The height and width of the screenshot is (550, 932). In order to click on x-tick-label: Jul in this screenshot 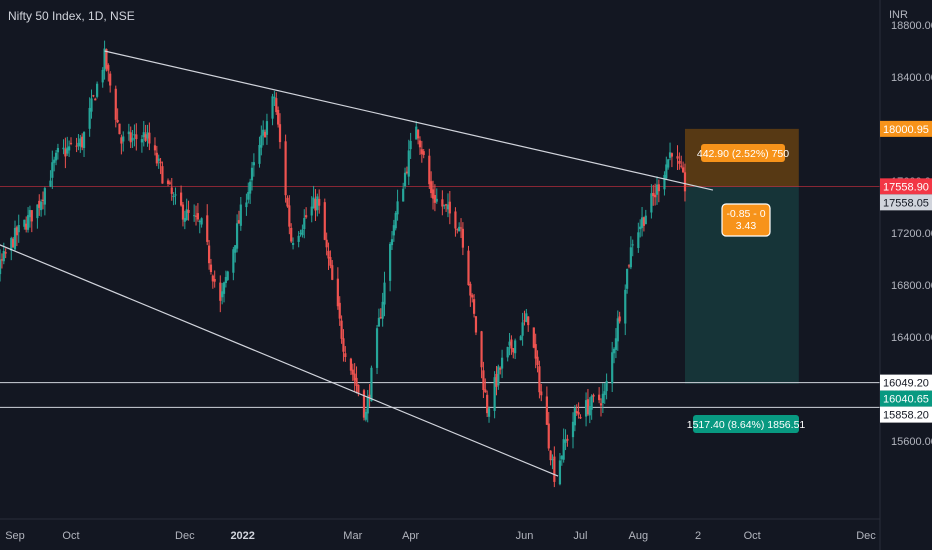, I will do `click(580, 536)`.